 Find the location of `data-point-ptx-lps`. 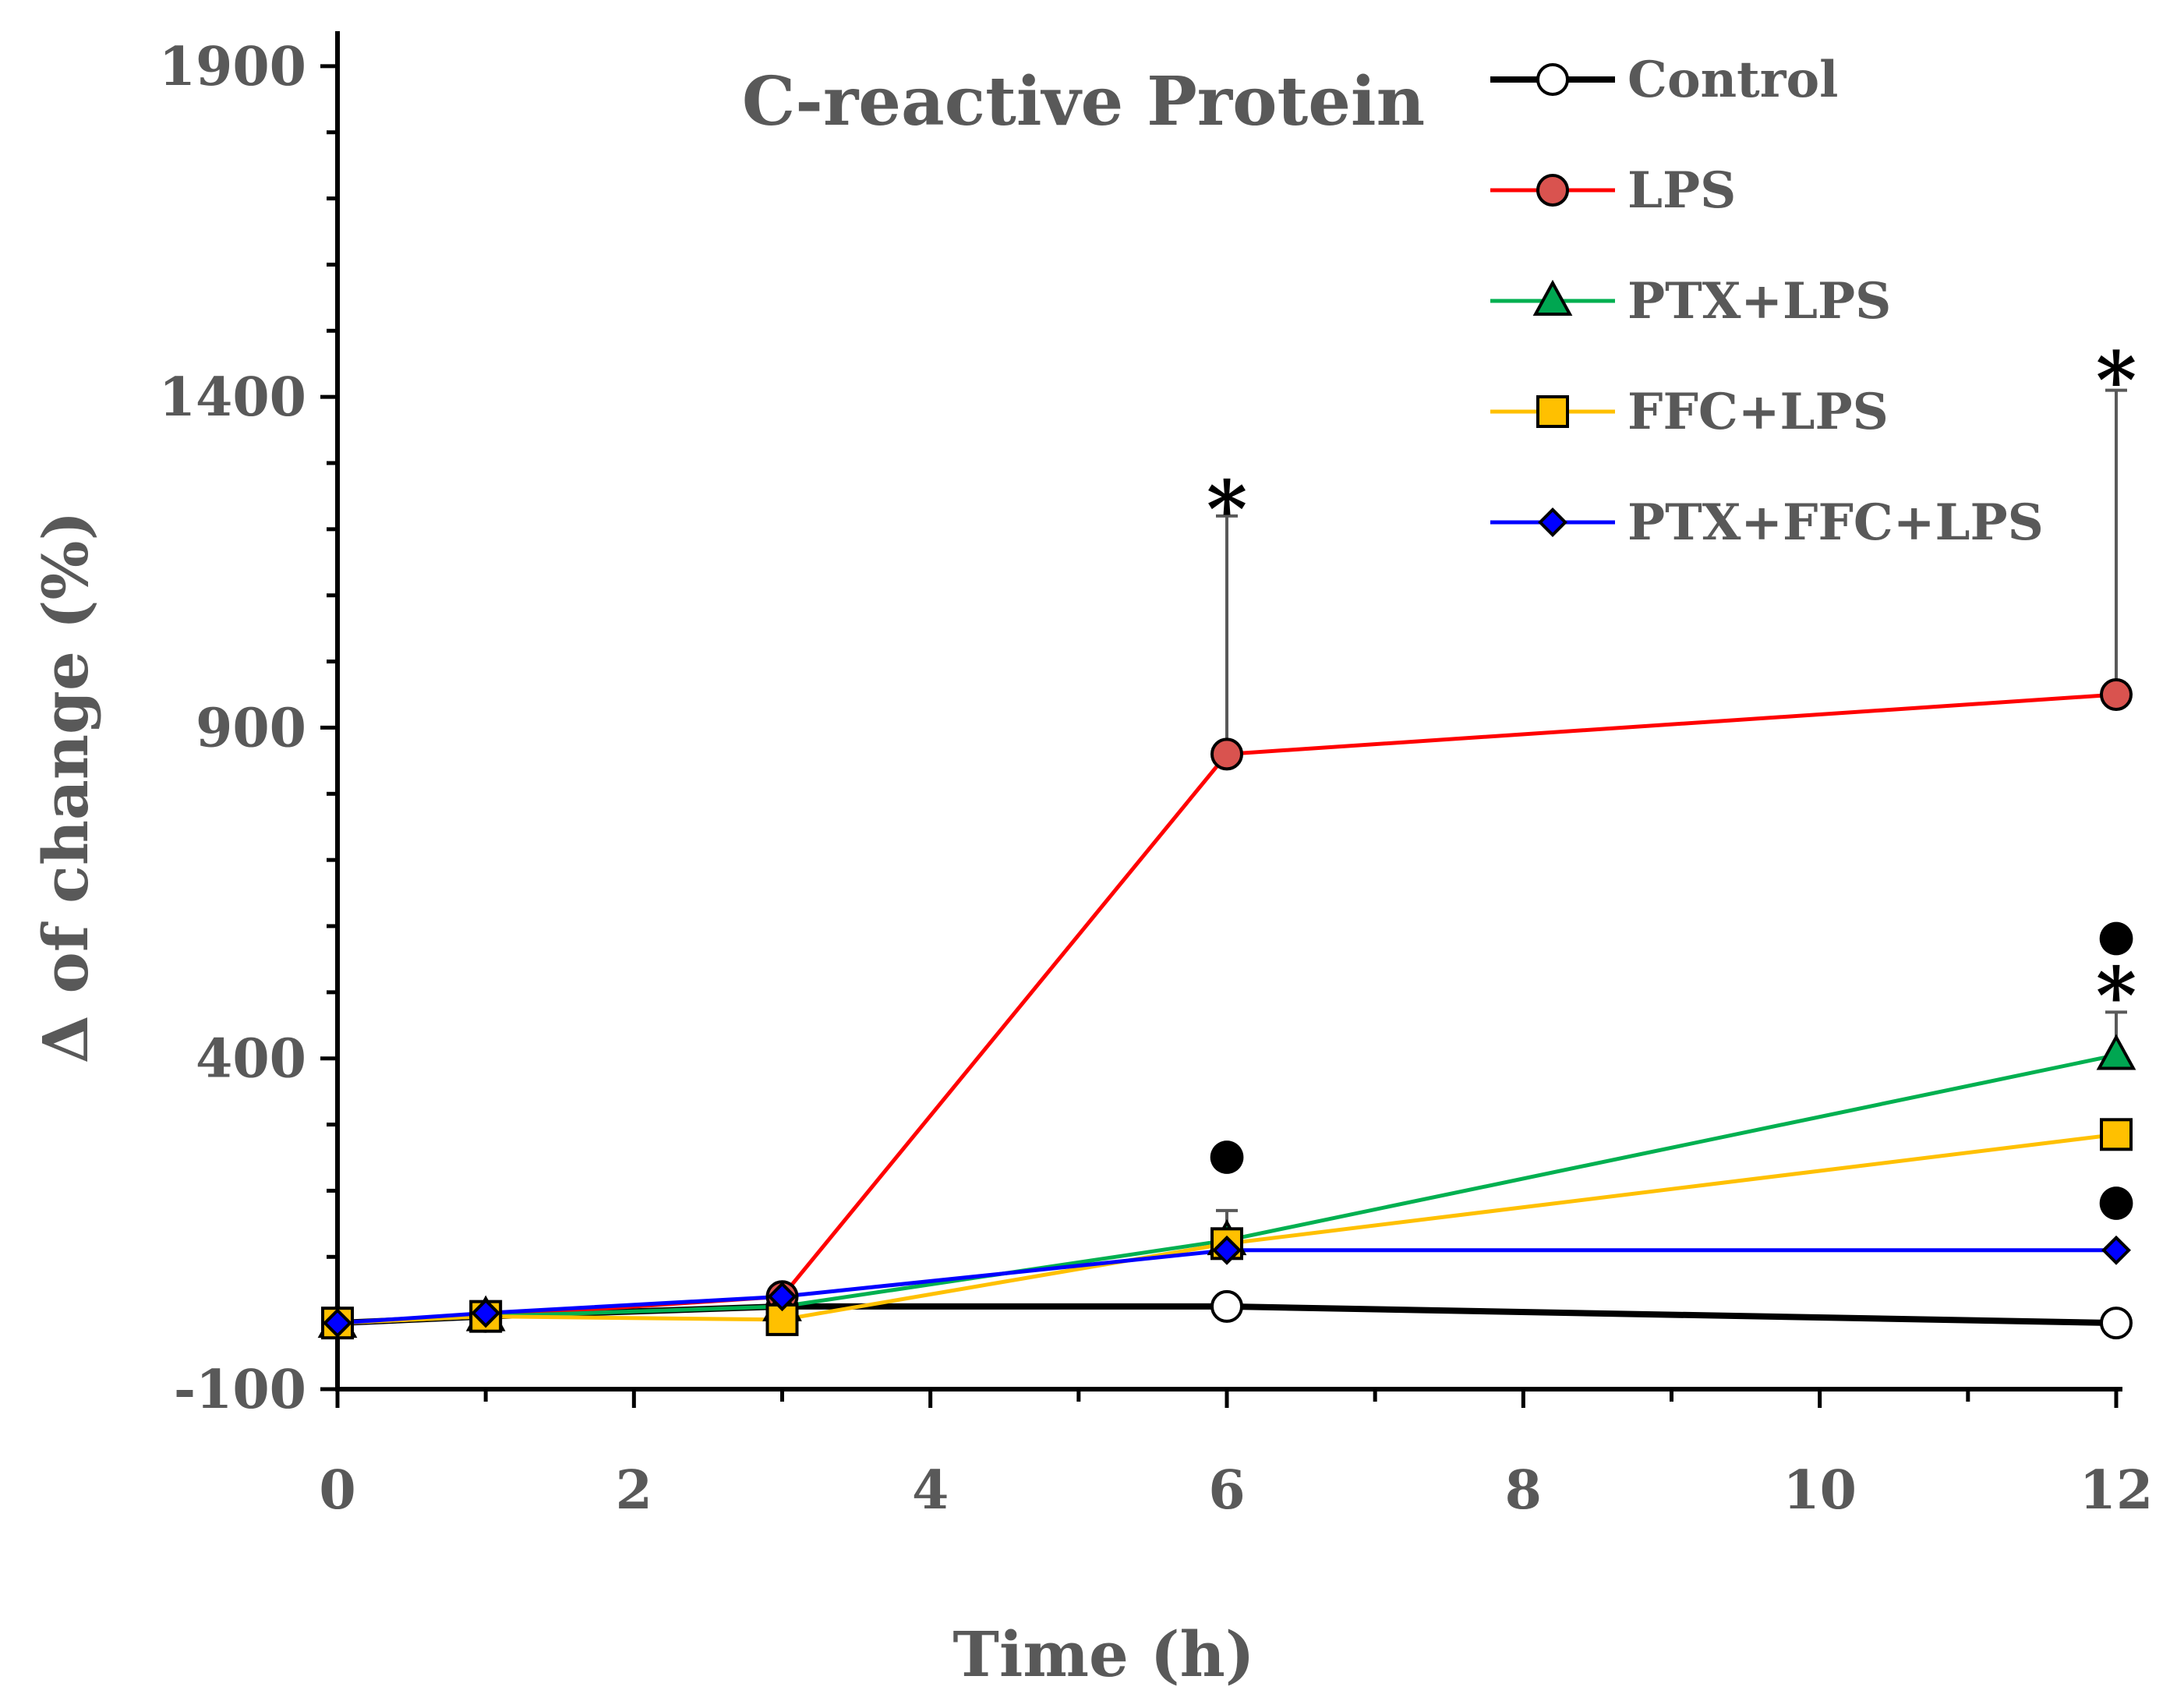

data-point-ptx-lps is located at coordinates (2116, 1052).